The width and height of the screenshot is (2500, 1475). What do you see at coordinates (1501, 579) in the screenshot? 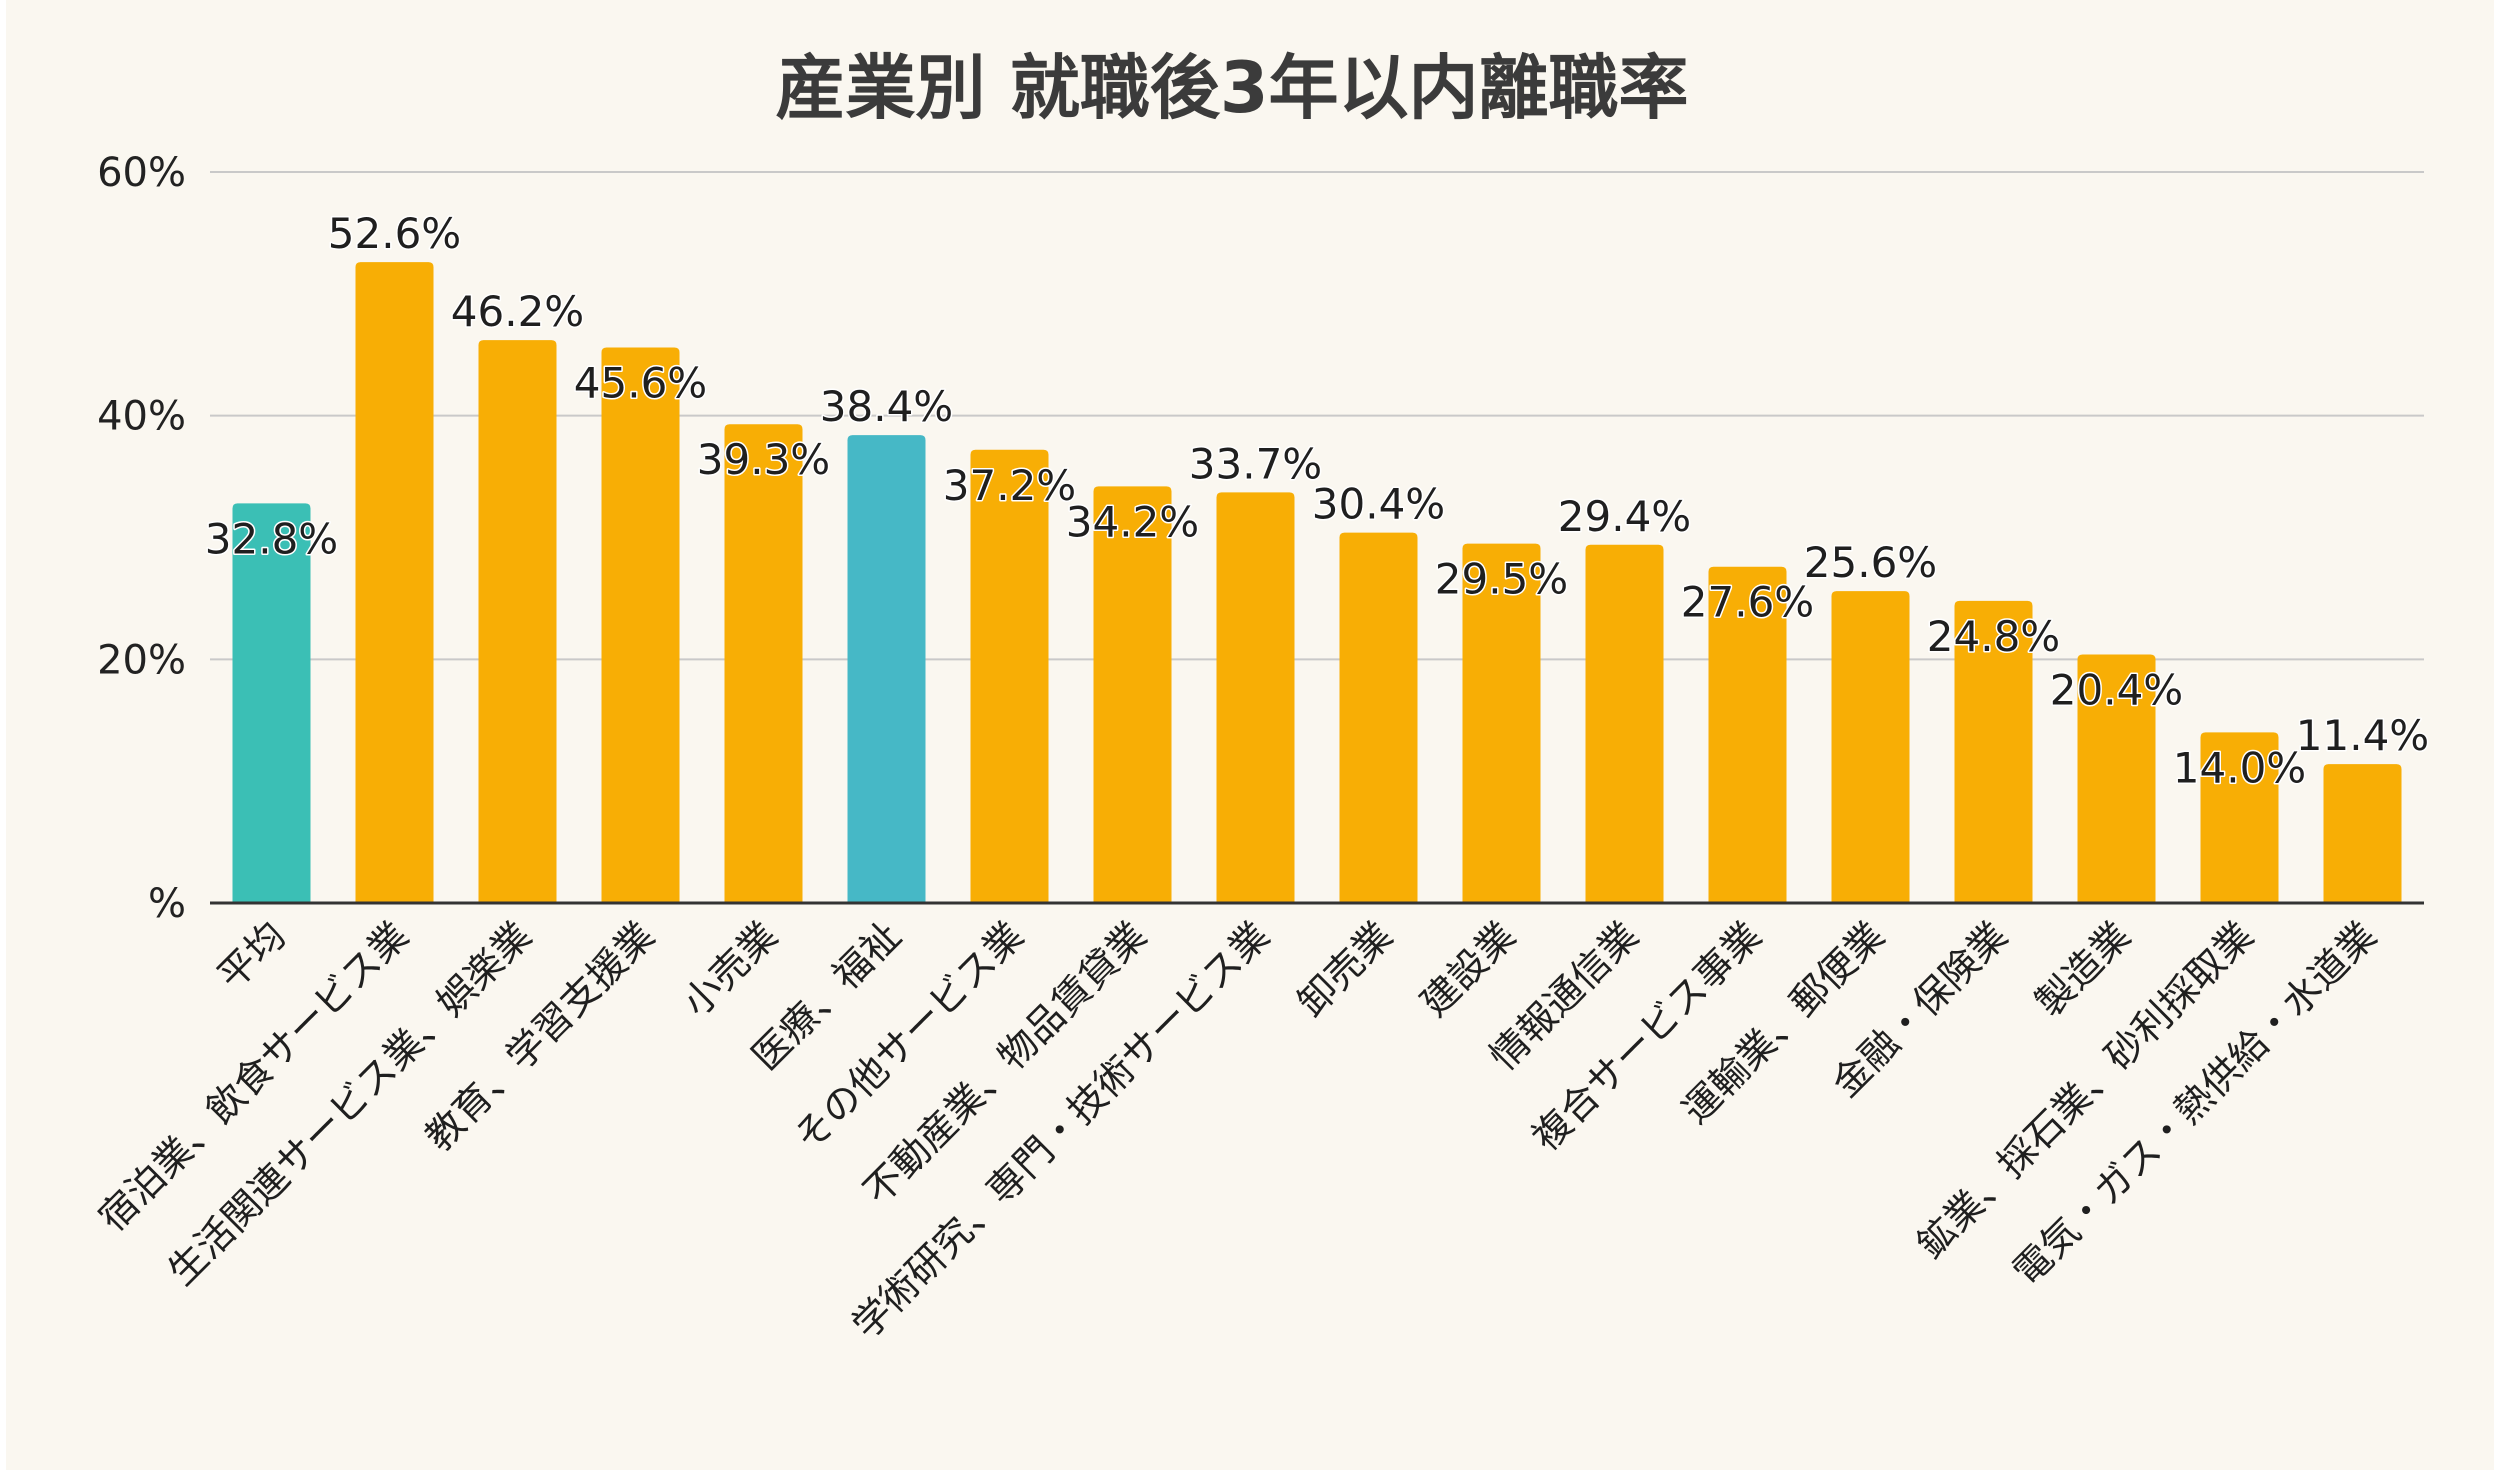
I see `value-label: 29.5%` at bounding box center [1501, 579].